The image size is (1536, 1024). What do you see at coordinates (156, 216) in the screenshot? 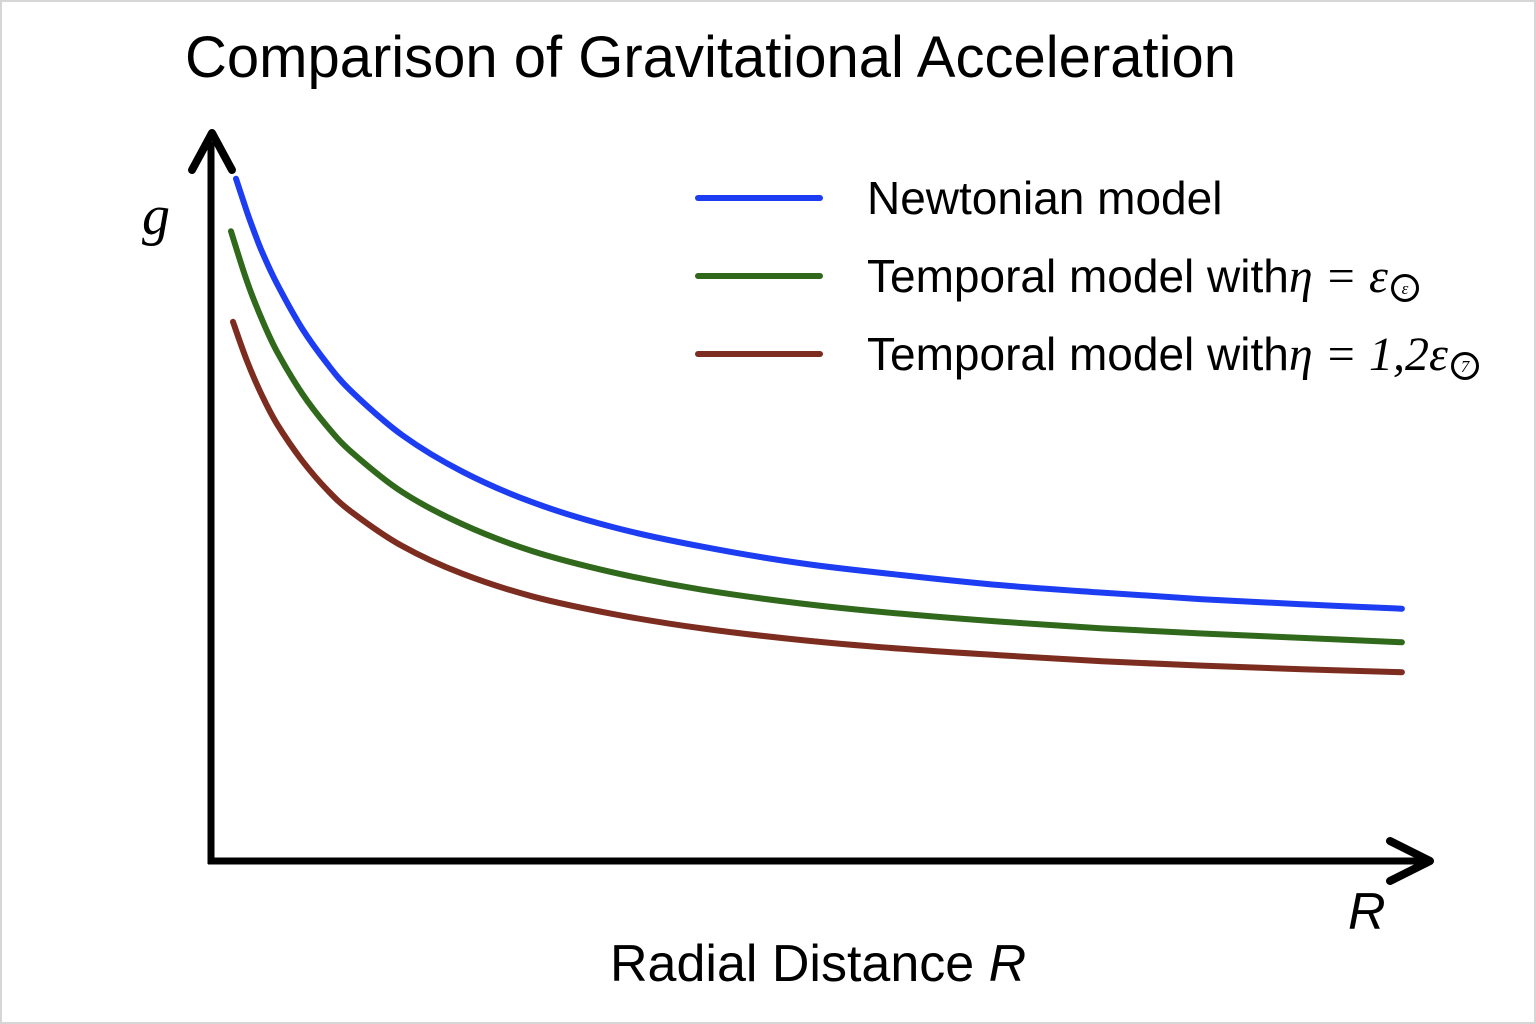
I see `y-axis-label: g` at bounding box center [156, 216].